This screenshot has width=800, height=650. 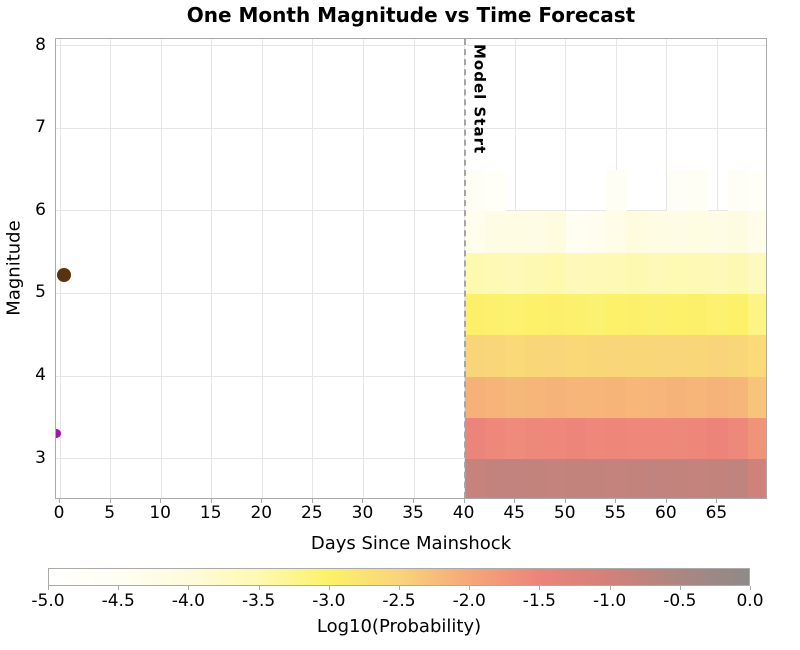 What do you see at coordinates (40, 209) in the screenshot?
I see `y-tick-label: 6` at bounding box center [40, 209].